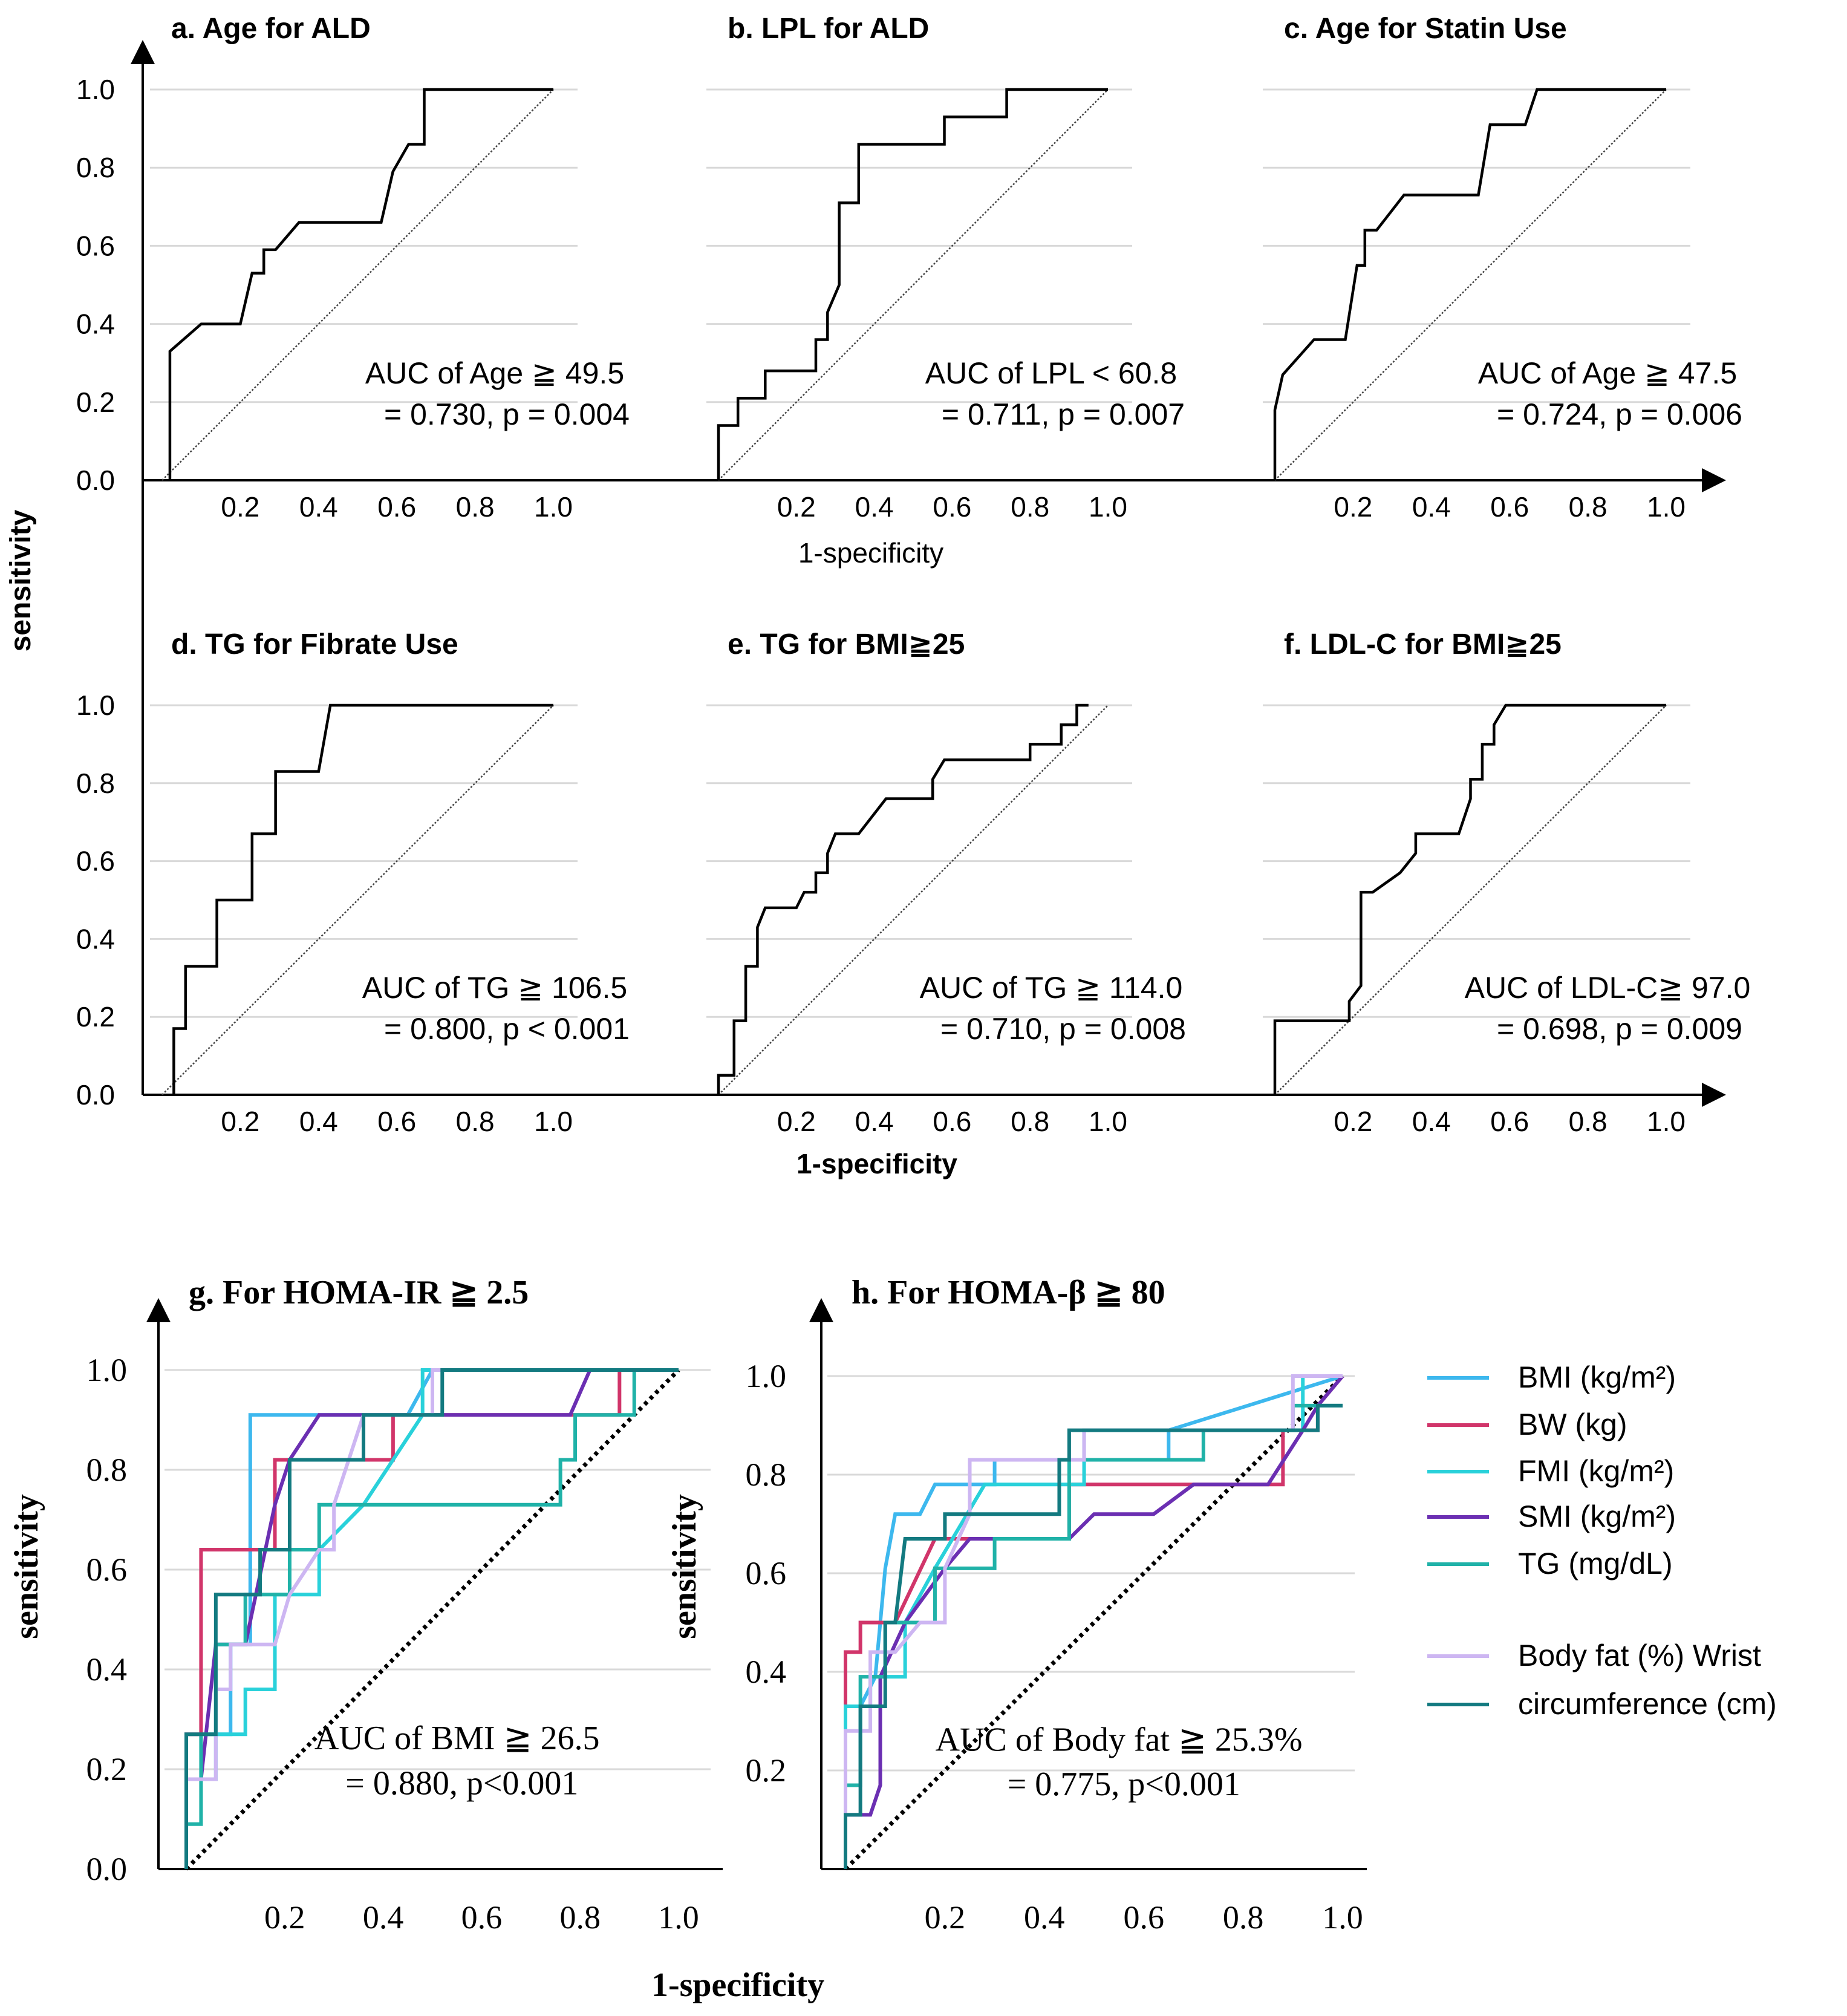  Describe the element at coordinates (1425, 29) in the screenshot. I see `panel-title-c: c. Age for Statin Use` at that location.